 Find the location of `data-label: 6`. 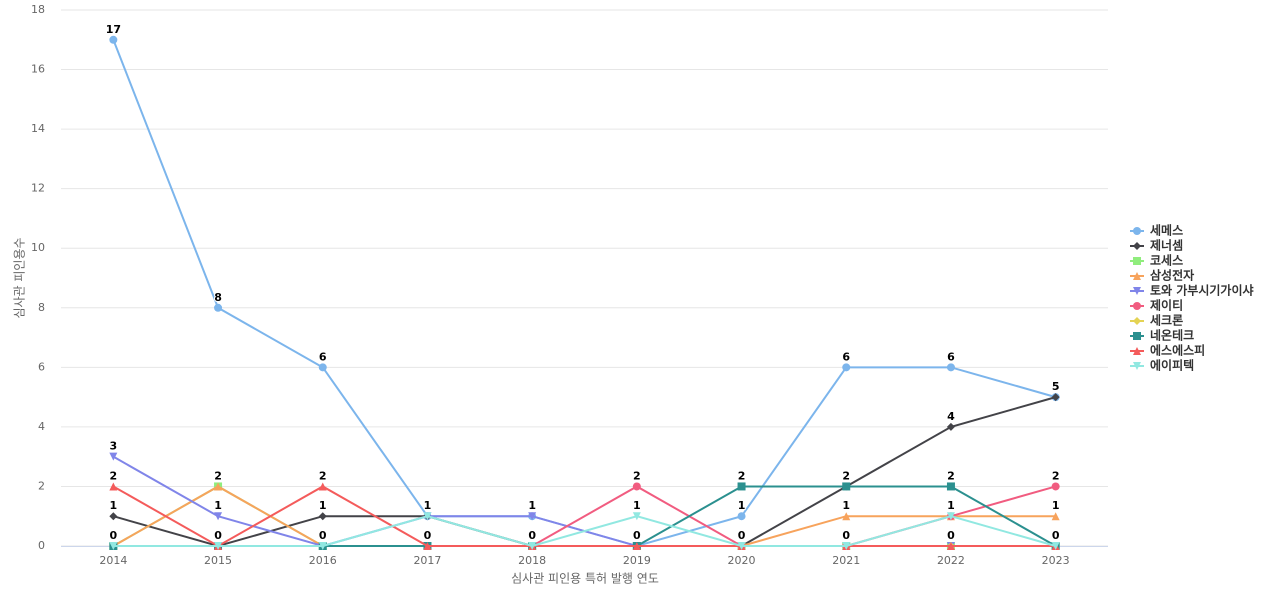

data-label: 6 is located at coordinates (323, 356).